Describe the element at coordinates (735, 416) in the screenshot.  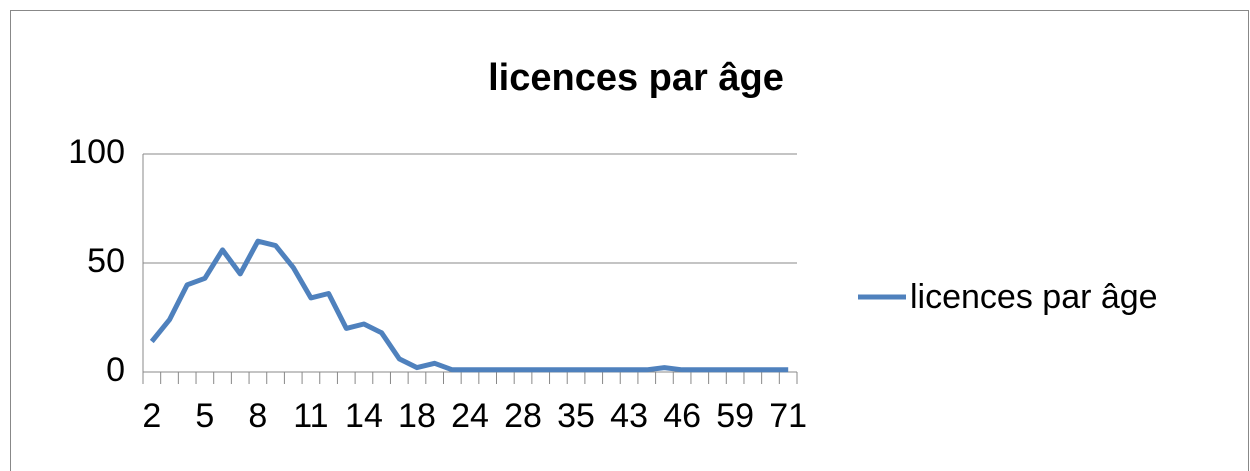
I see `x-tick-label: 59` at that location.